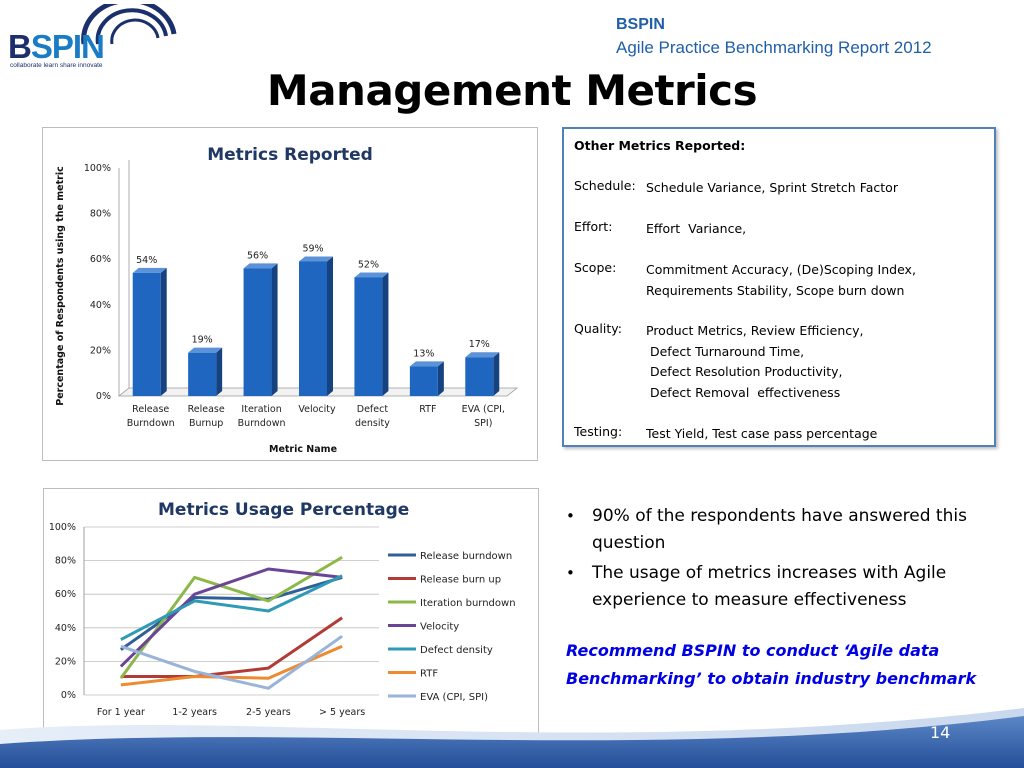 This screenshot has width=1024, height=768. Describe the element at coordinates (262, 423) in the screenshot. I see `x-tick-label: Burndown` at that location.